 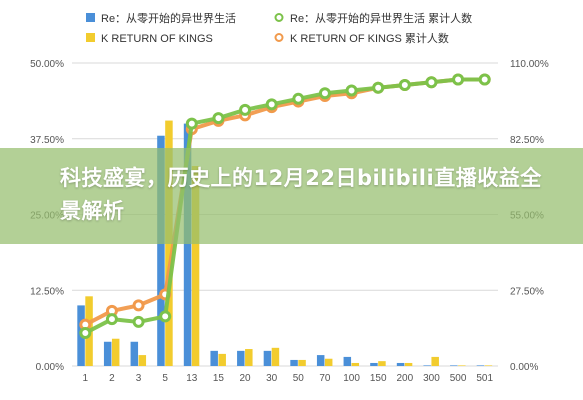 I want to click on legend-label: K RETURN OF KINGS 累计人数, so click(x=369, y=38).